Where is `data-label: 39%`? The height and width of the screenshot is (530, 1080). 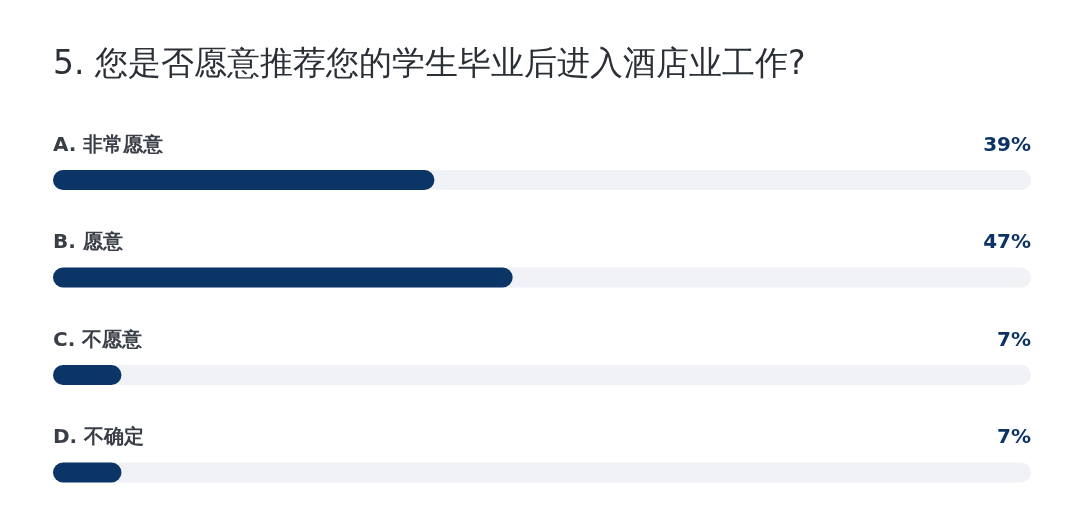
data-label: 39% is located at coordinates (1007, 143).